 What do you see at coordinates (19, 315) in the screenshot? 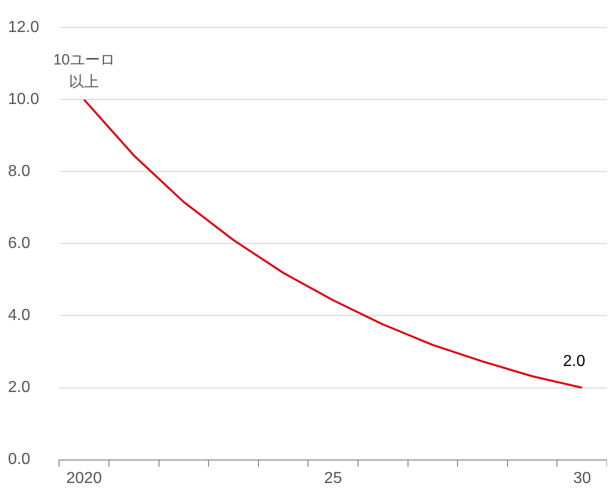
I see `y-tick-label: 4.0` at bounding box center [19, 315].